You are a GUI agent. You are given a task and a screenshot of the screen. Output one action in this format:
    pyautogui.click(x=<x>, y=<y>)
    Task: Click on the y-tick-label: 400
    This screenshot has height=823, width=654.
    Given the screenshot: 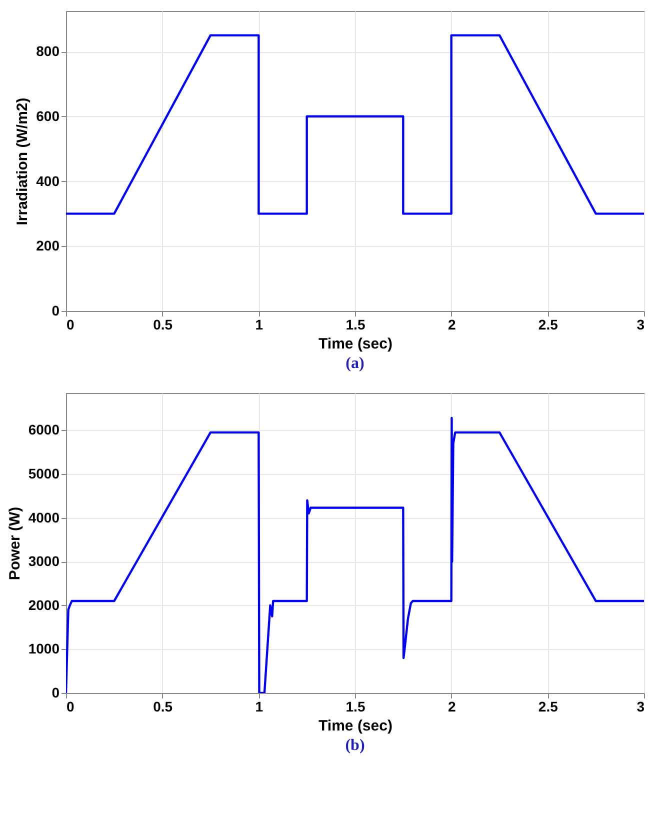 What is the action you would take?
    pyautogui.click(x=48, y=180)
    